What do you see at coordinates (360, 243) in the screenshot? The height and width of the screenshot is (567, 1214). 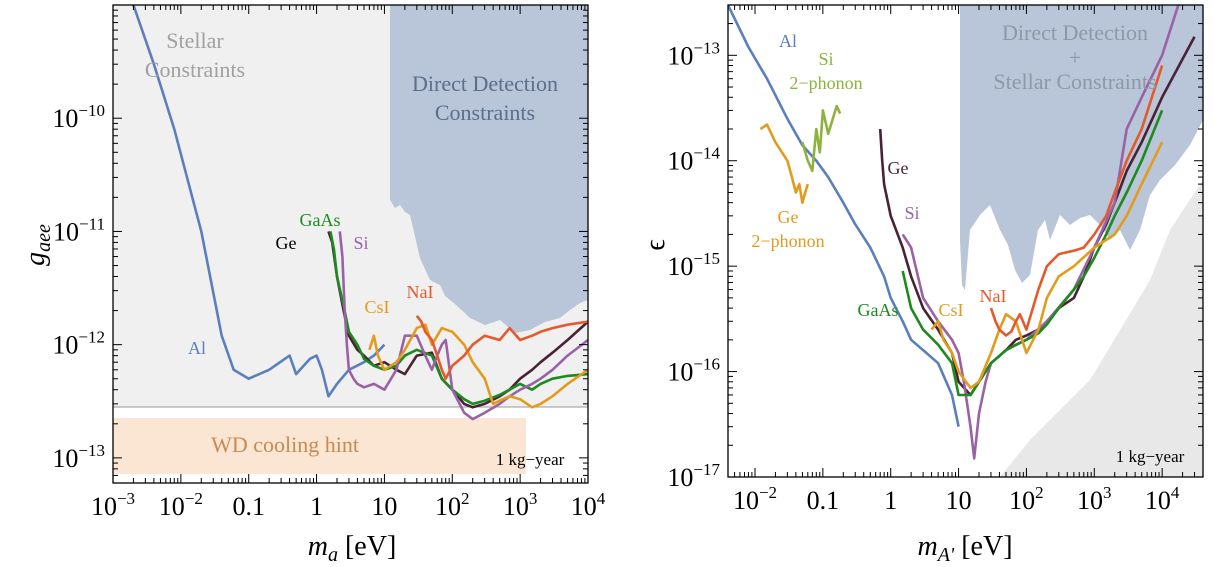 I see `left-label-Si: Si` at bounding box center [360, 243].